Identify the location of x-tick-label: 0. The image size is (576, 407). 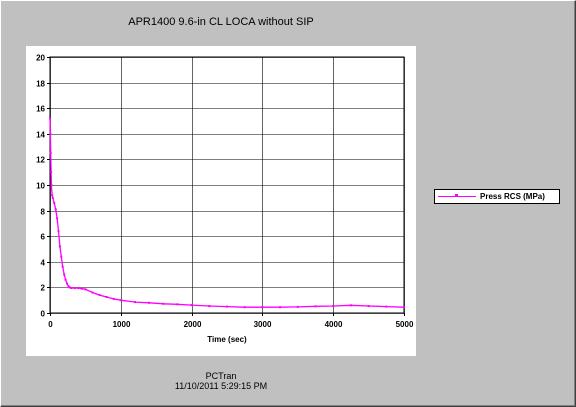
(50, 324).